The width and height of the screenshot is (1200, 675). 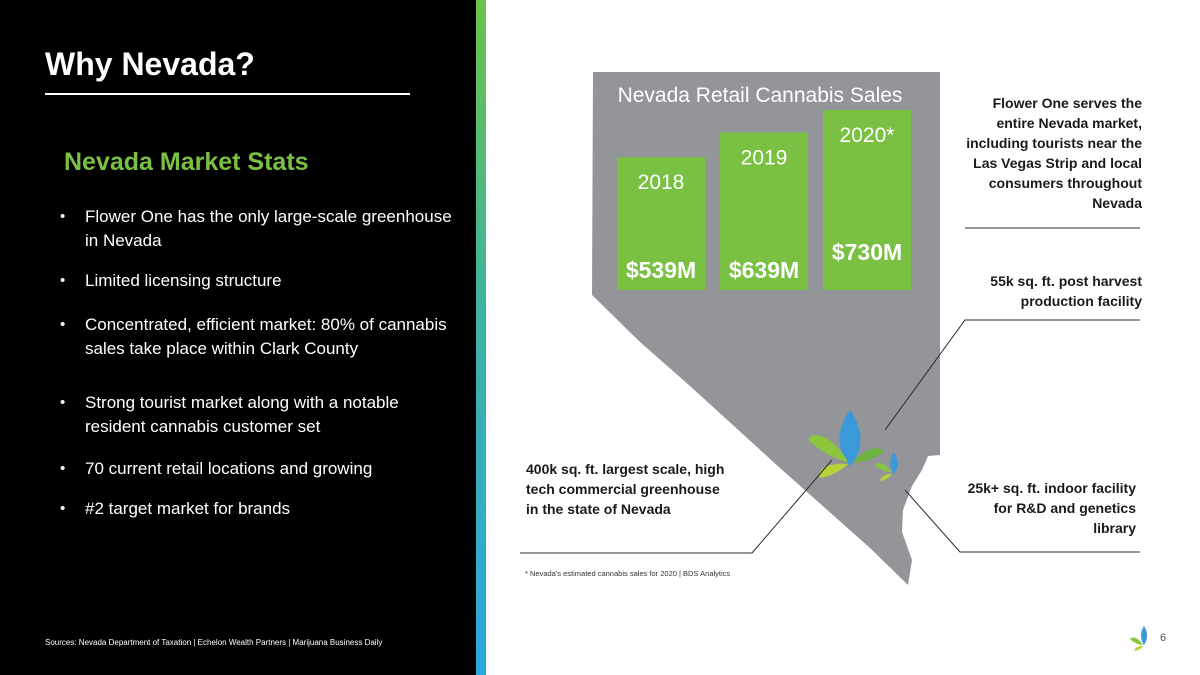 I want to click on bar-year-label: 2020*, so click(x=867, y=135).